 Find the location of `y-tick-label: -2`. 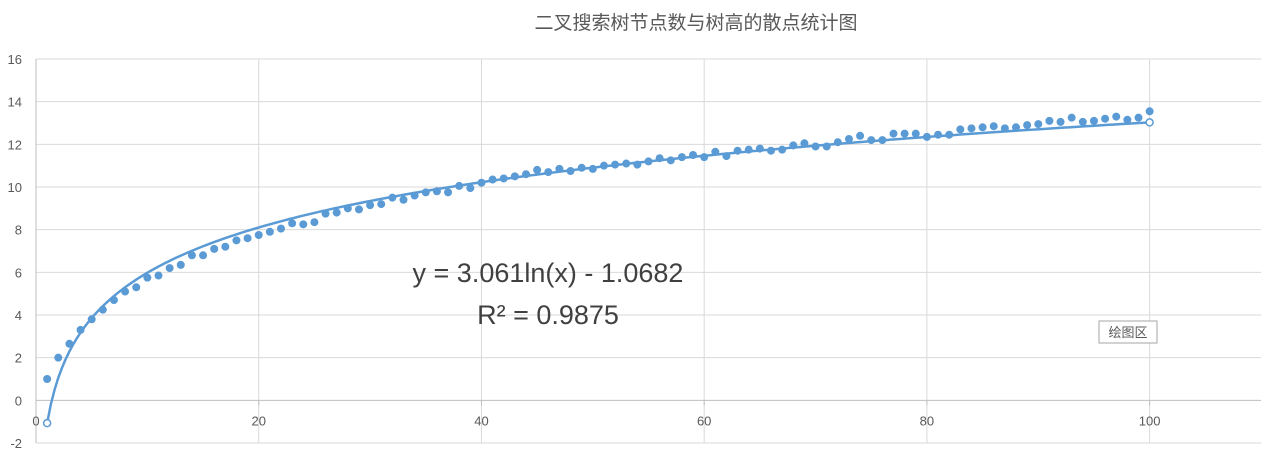

y-tick-label: -2 is located at coordinates (16, 443).